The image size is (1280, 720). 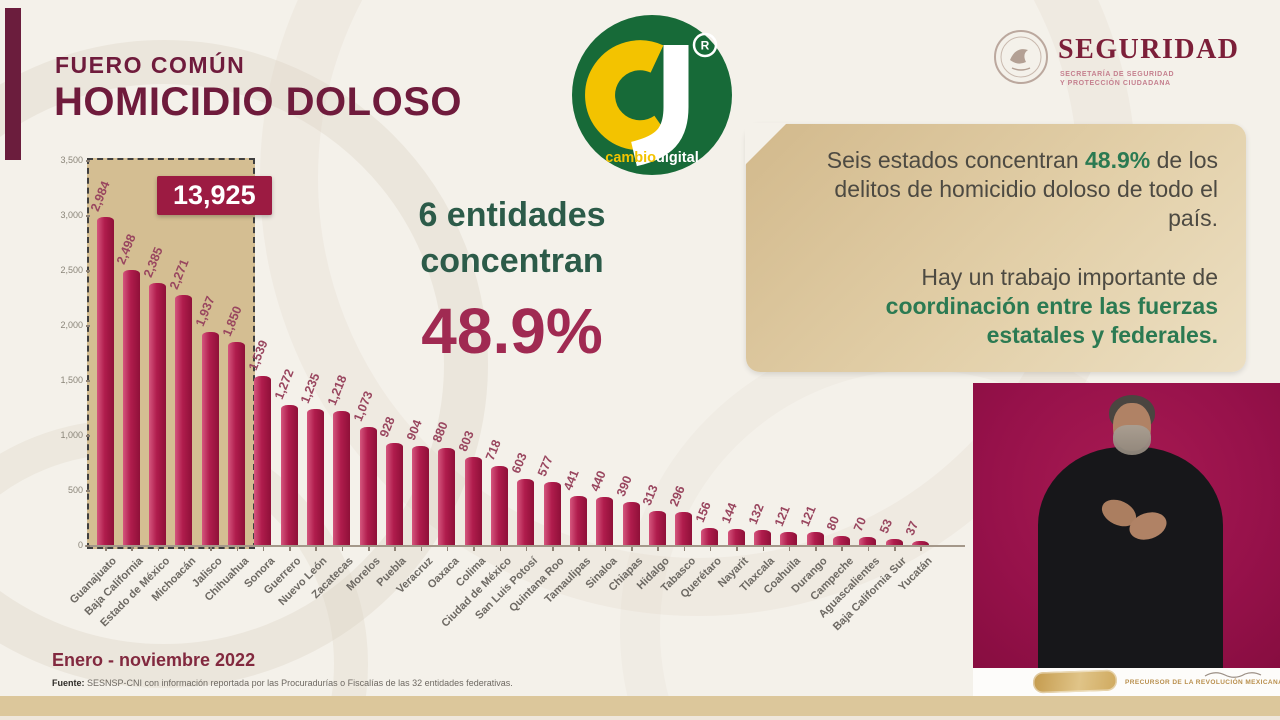 What do you see at coordinates (703, 512) in the screenshot?
I see `bar-value-label: 156` at bounding box center [703, 512].